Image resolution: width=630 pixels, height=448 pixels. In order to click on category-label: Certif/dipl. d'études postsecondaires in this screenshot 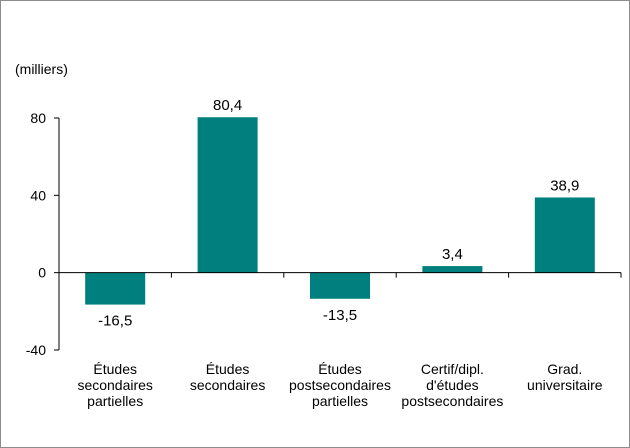, I will do `click(452, 385)`.